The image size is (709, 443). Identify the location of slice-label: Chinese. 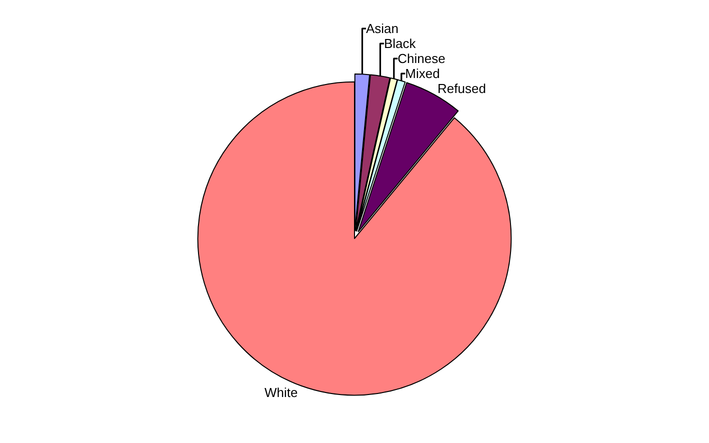
(422, 58).